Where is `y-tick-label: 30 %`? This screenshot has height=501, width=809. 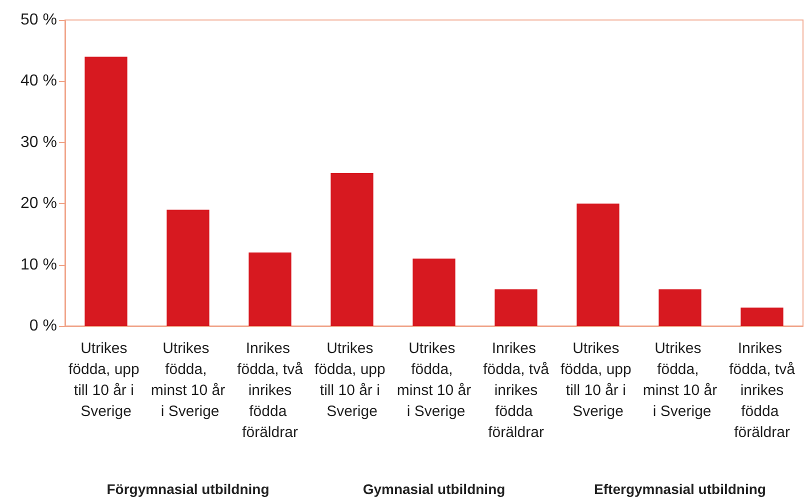 y-tick-label: 30 % is located at coordinates (38, 142).